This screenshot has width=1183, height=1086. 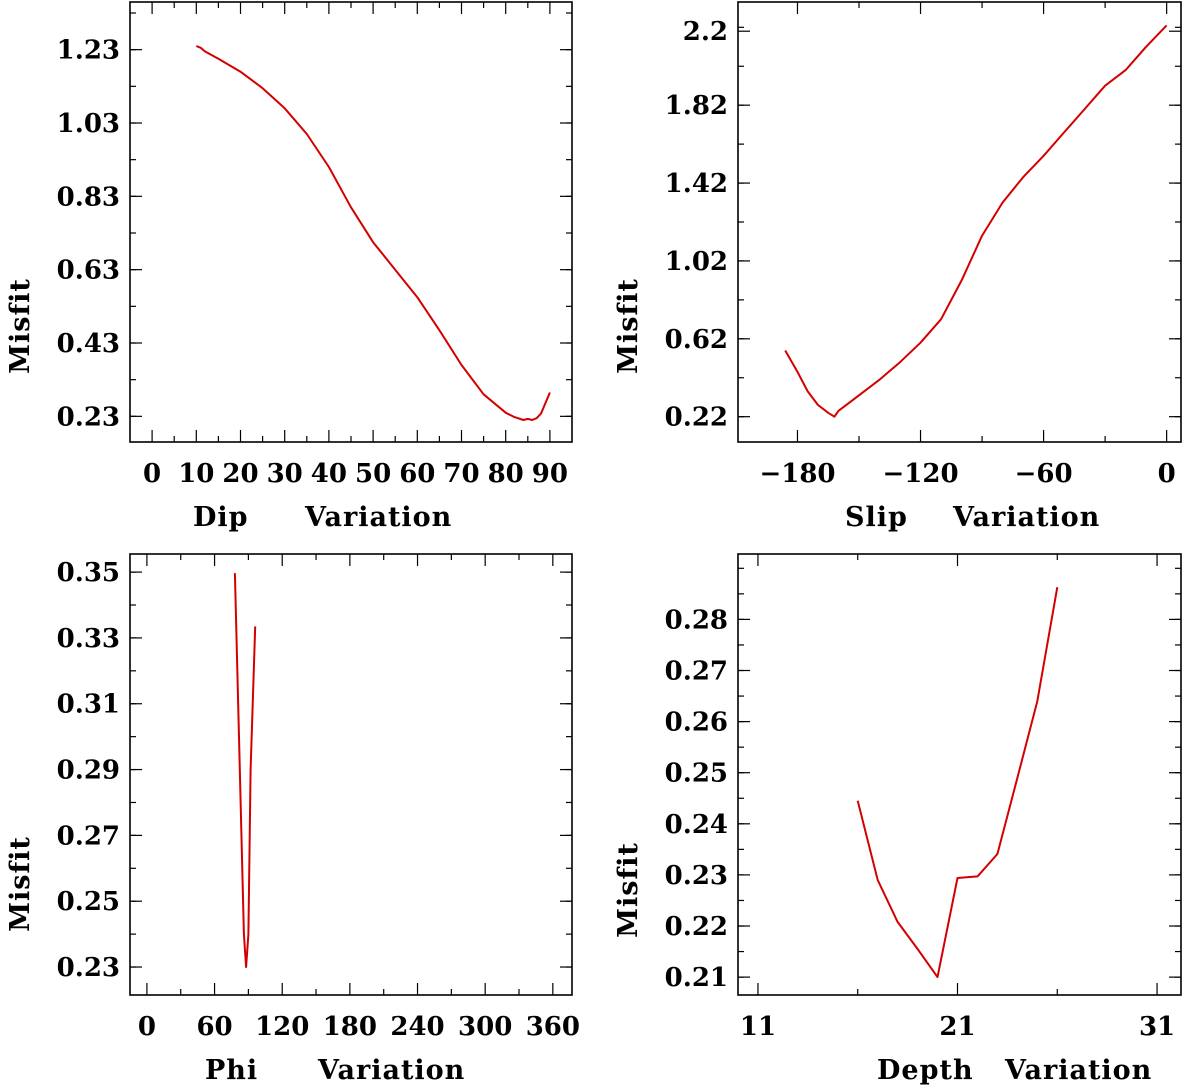 What do you see at coordinates (152, 474) in the screenshot?
I see `dip-x-tick-label: 0` at bounding box center [152, 474].